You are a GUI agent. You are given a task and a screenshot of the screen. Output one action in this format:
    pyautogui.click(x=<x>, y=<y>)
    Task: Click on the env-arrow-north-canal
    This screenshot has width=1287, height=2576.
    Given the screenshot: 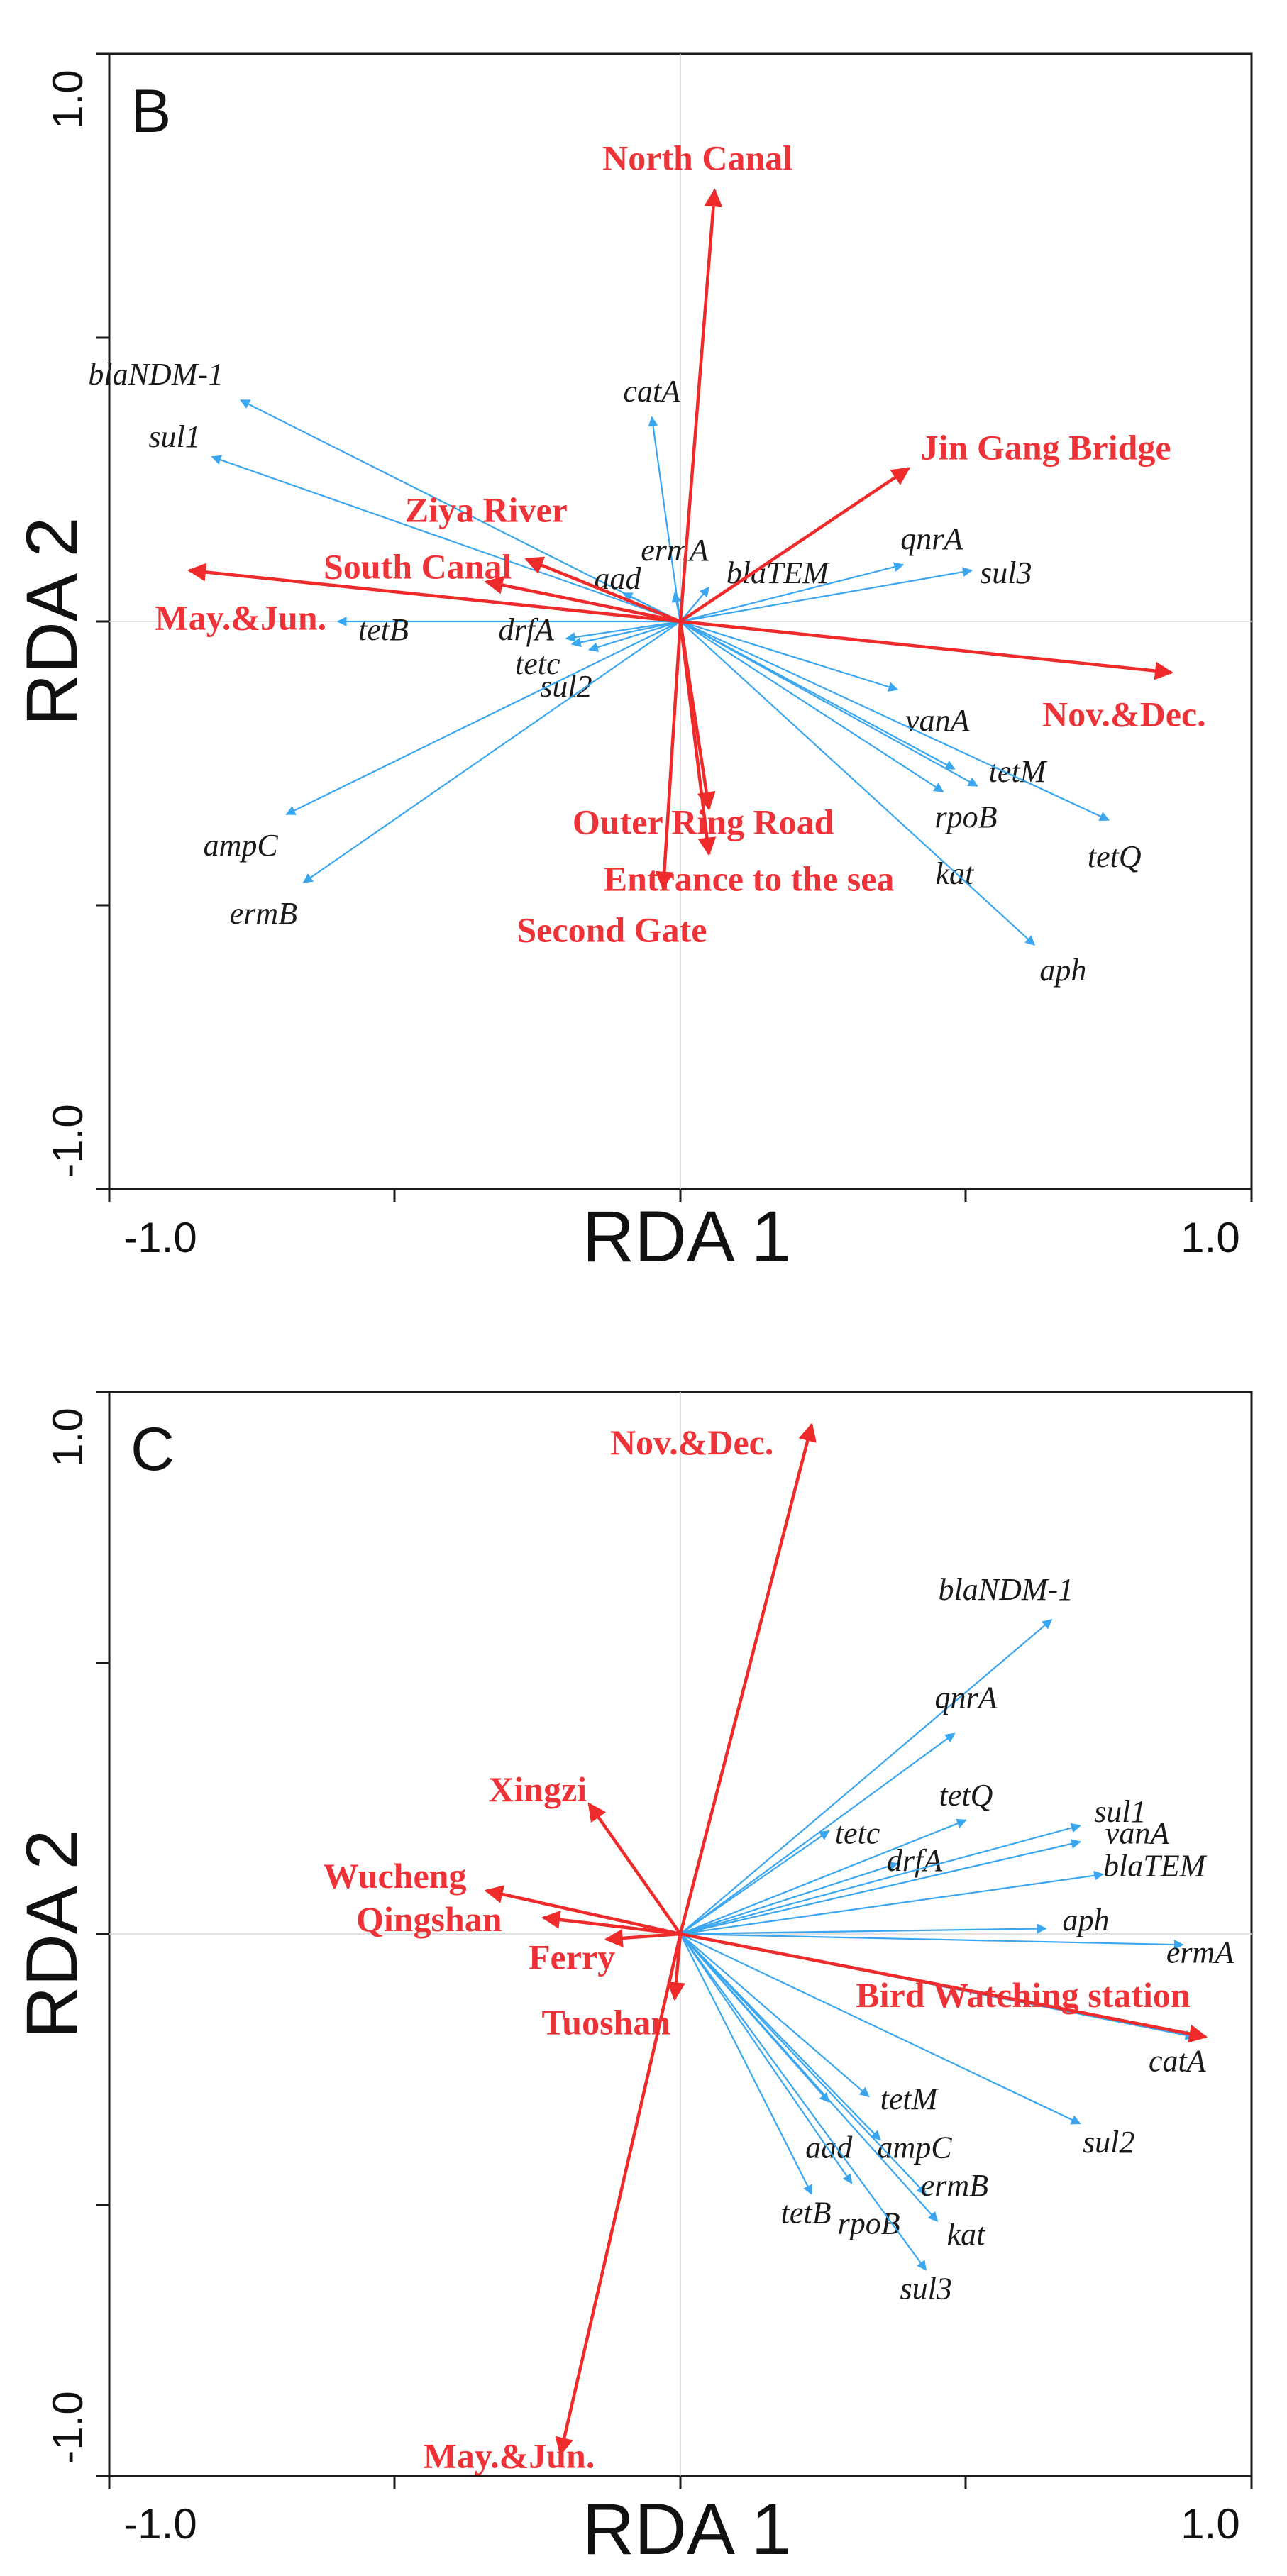 What is the action you would take?
    pyautogui.click(x=700, y=405)
    